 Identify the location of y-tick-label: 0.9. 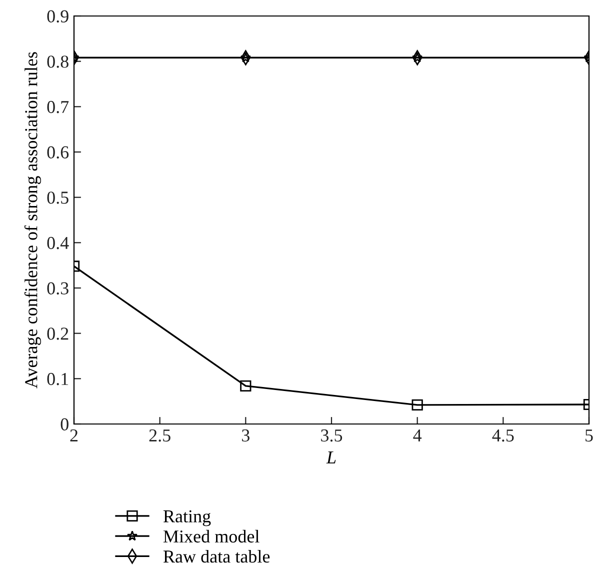
(57, 16).